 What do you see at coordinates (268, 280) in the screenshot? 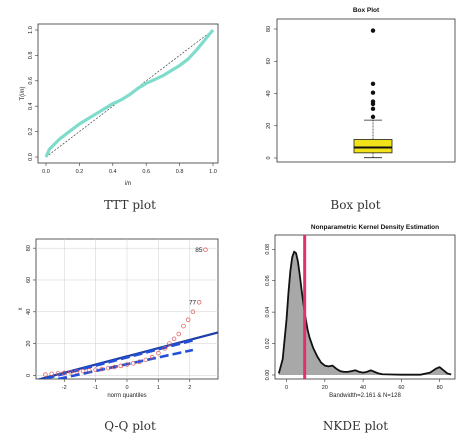
I see `nkde-y-tick-label: 0.06` at bounding box center [268, 280].